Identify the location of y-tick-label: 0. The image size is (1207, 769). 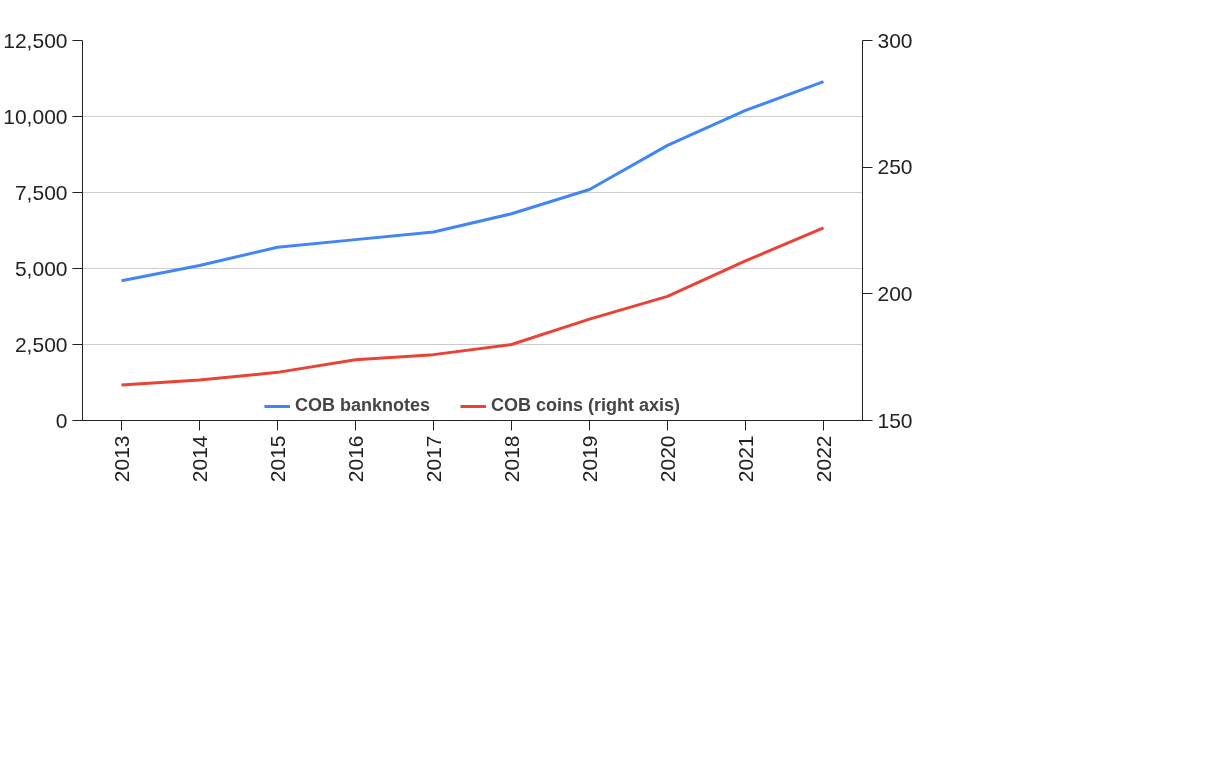
(61, 420).